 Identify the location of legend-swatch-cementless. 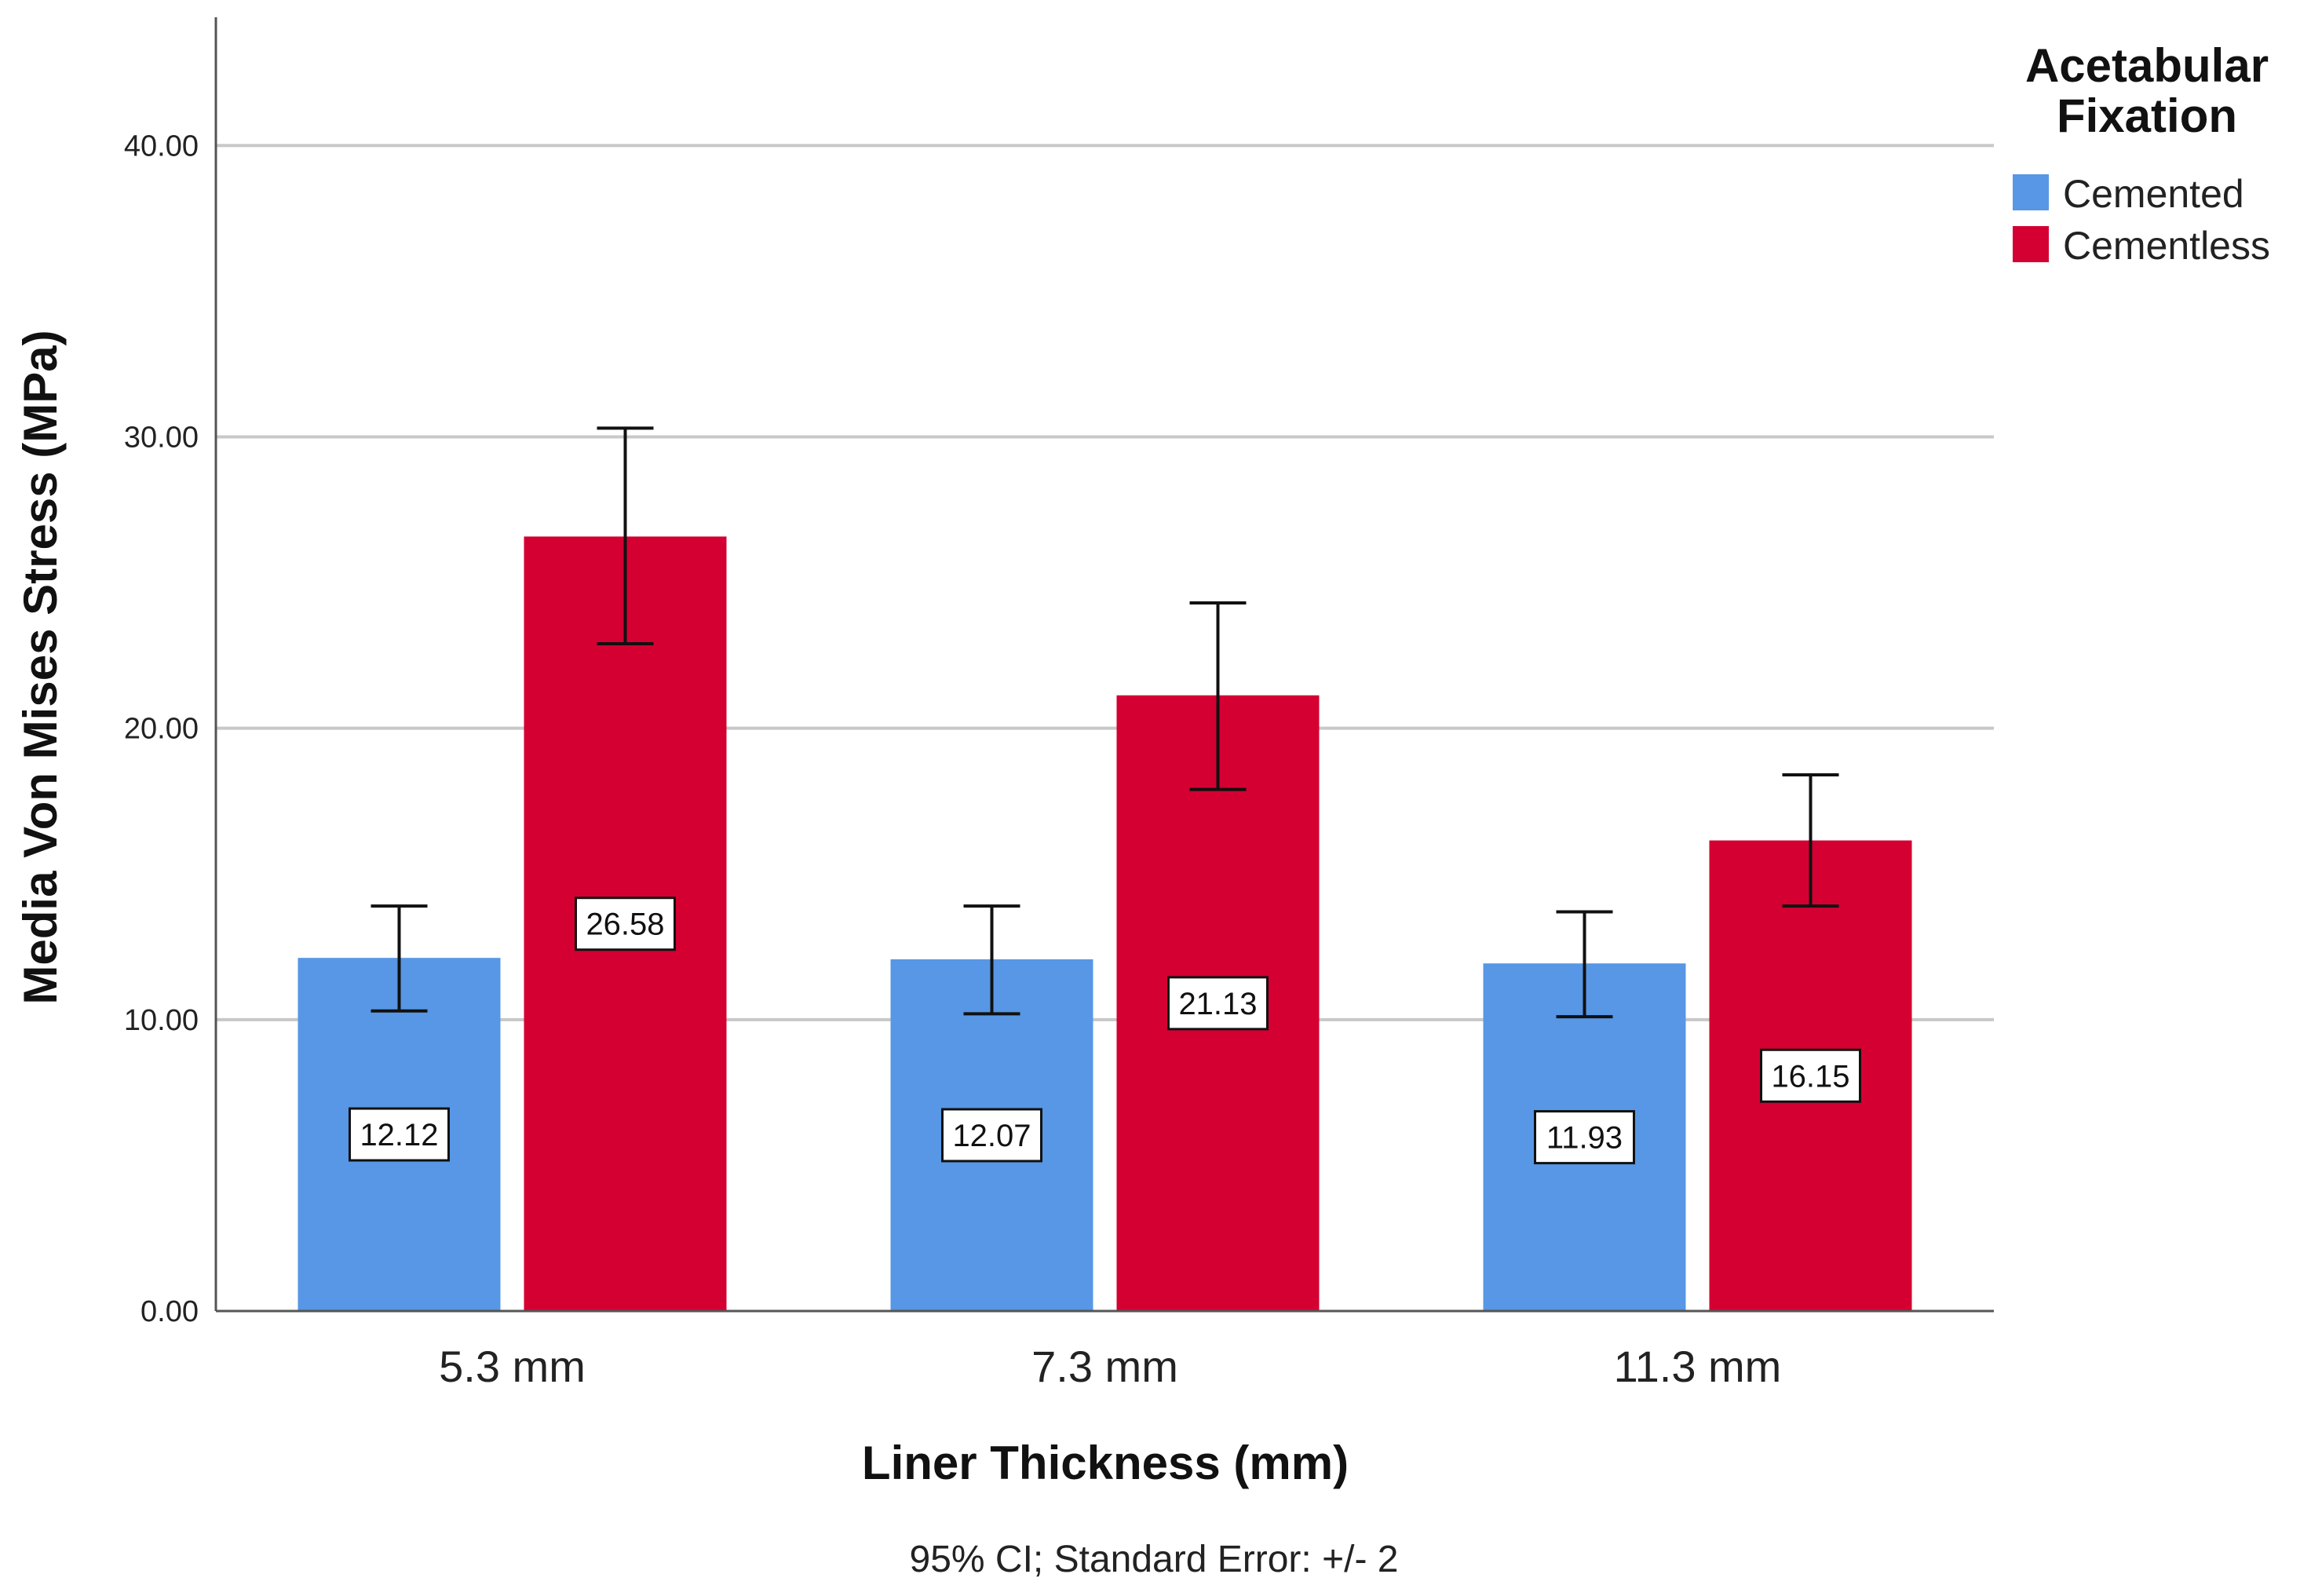
(2031, 244).